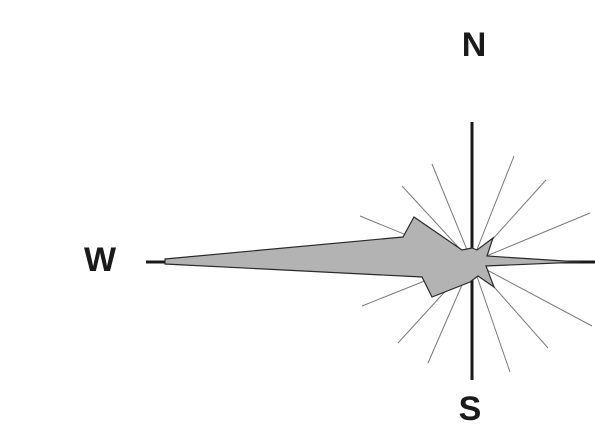 This screenshot has width=595, height=428. Describe the element at coordinates (470, 409) in the screenshot. I see `south-label: S` at that location.